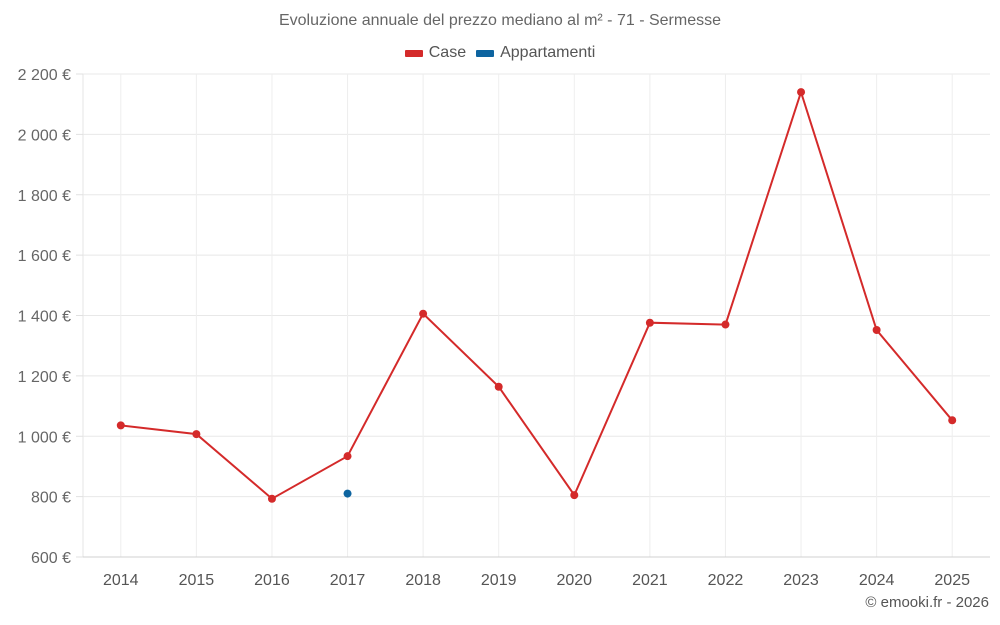 This screenshot has height=625, width=1000. I want to click on x-tick-label: 2025, so click(952, 580).